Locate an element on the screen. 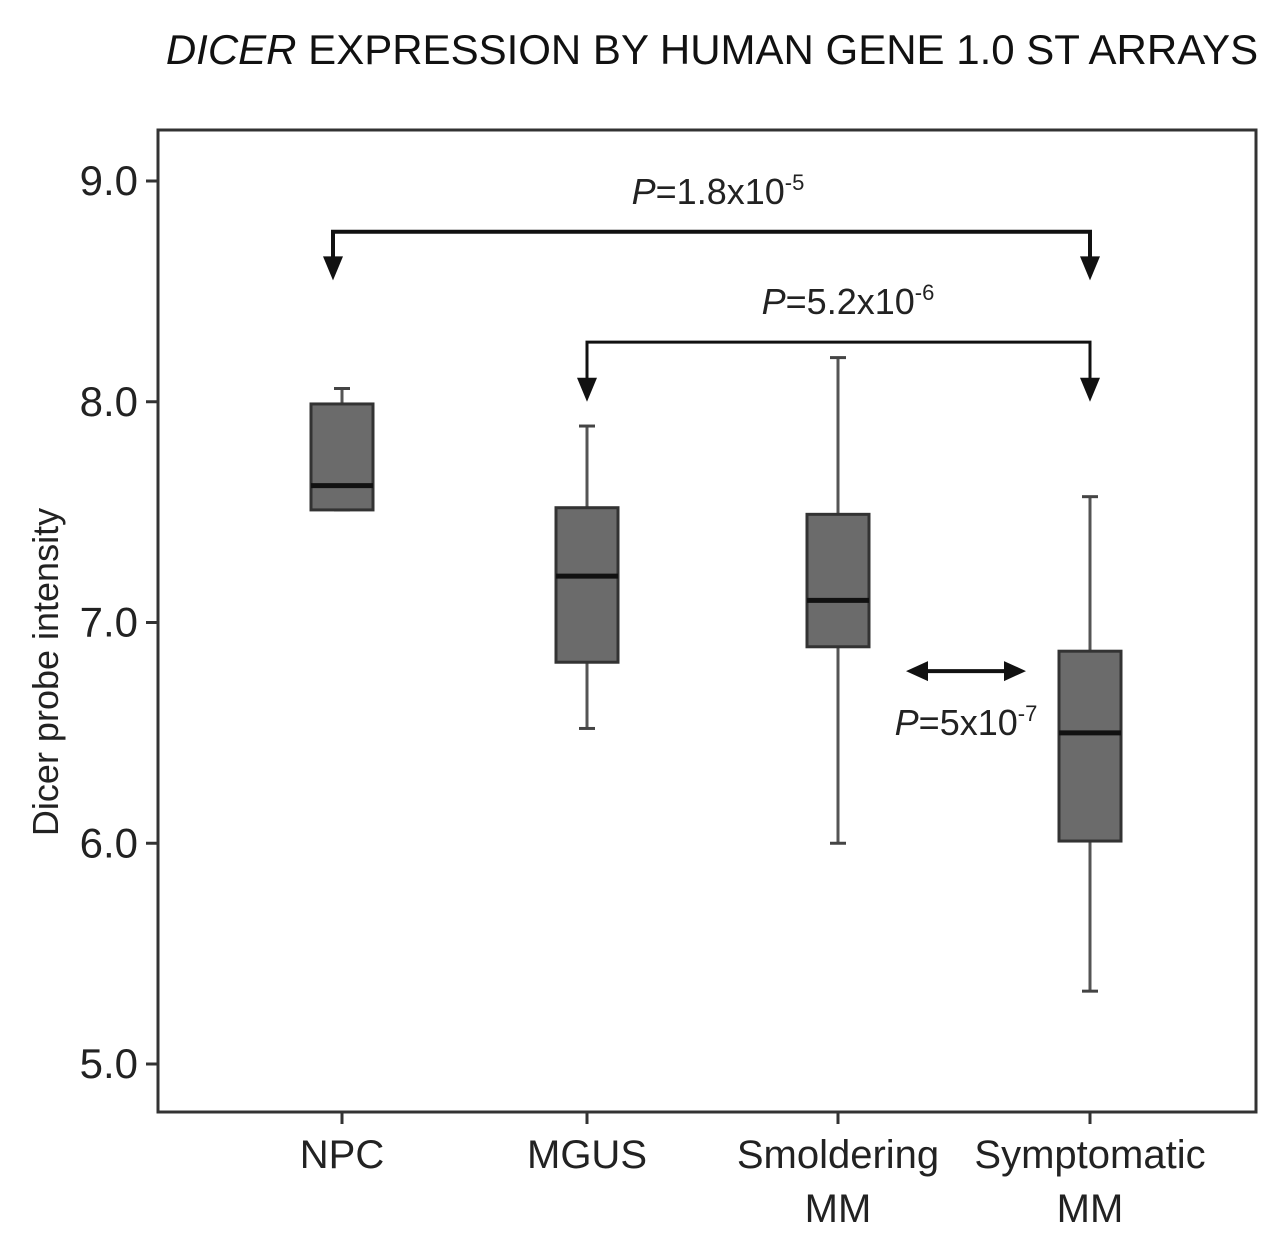  x-tick-label: MGUS is located at coordinates (587, 1155).